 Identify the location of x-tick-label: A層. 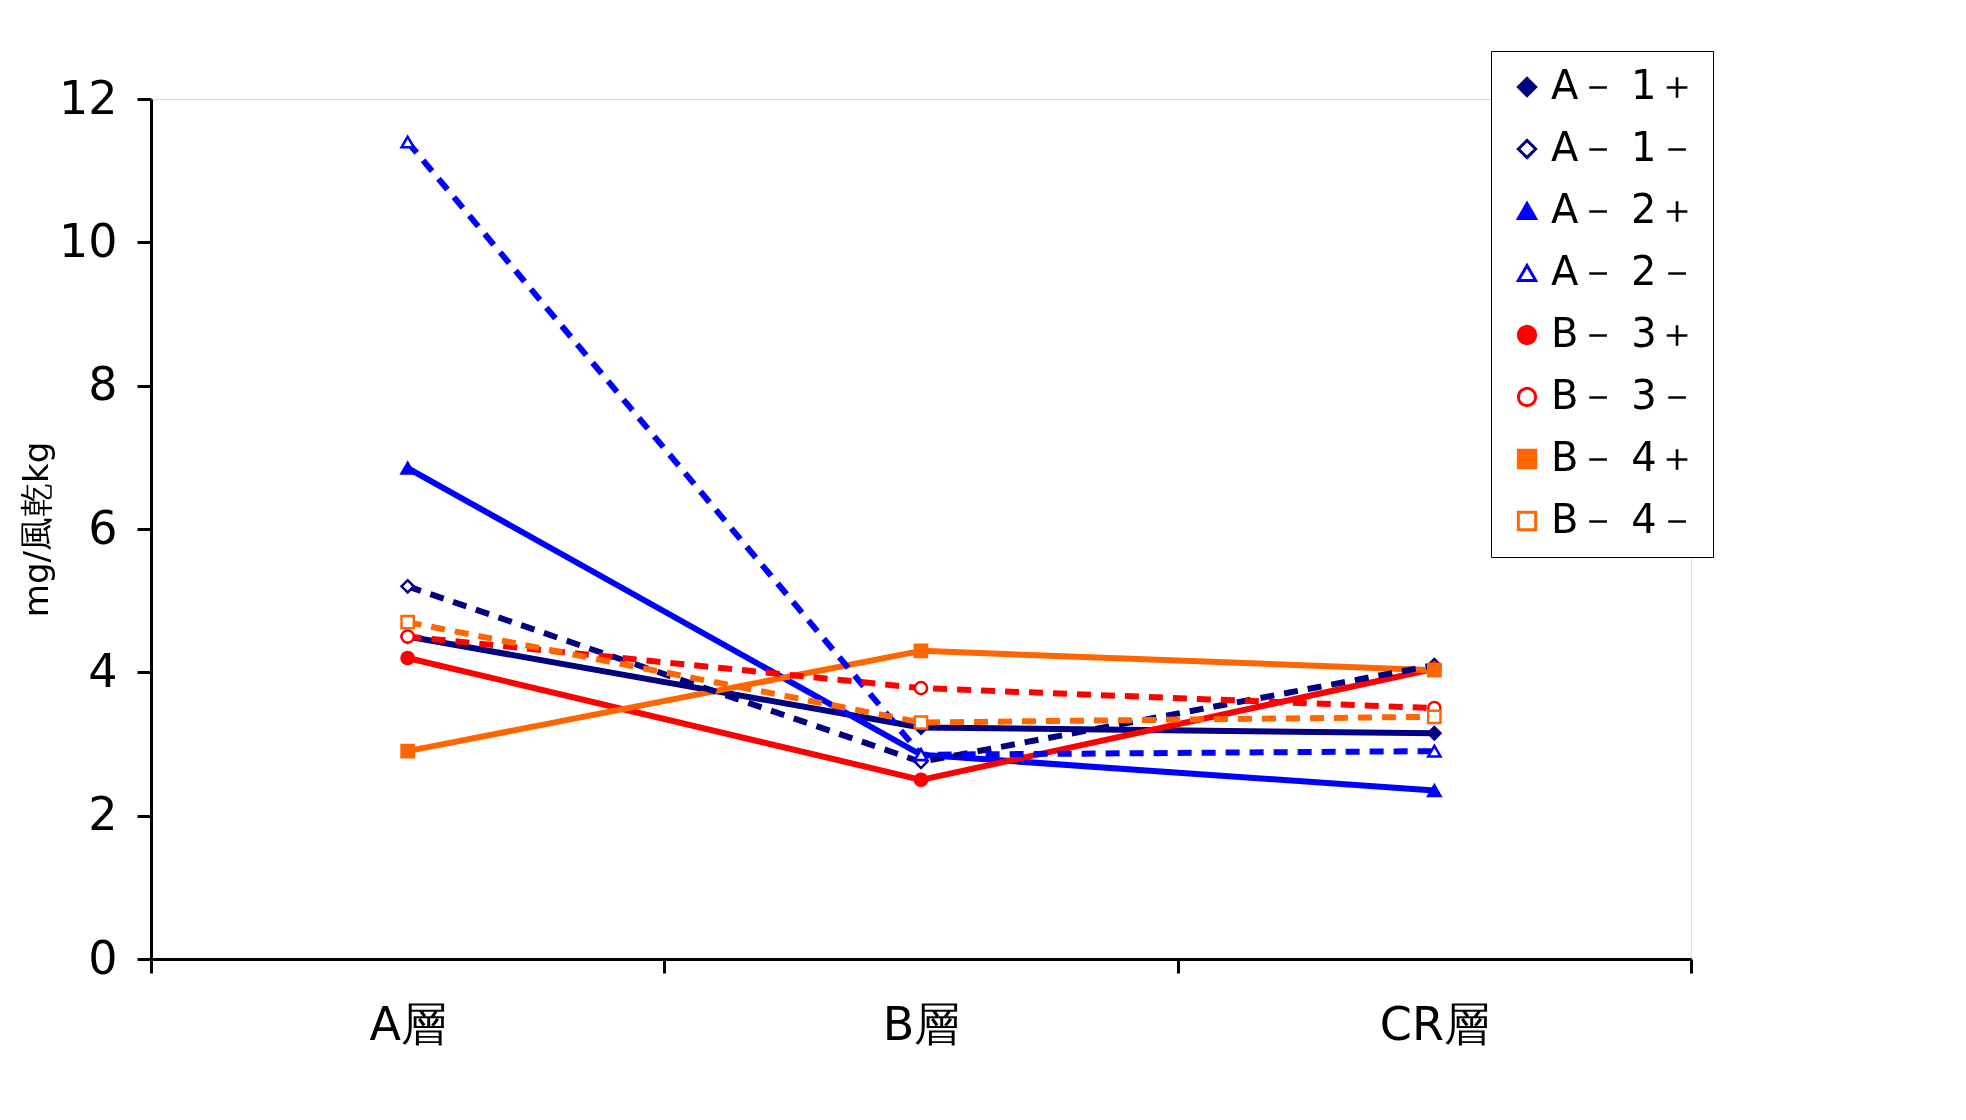
(408, 1023).